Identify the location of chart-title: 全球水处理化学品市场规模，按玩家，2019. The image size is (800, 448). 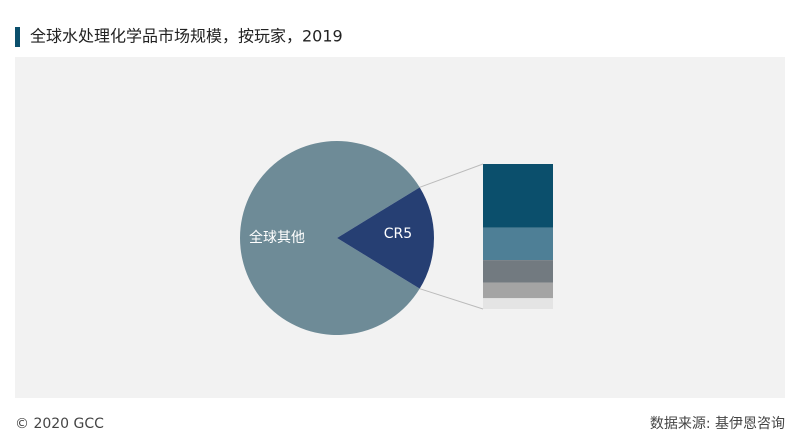
(186, 36).